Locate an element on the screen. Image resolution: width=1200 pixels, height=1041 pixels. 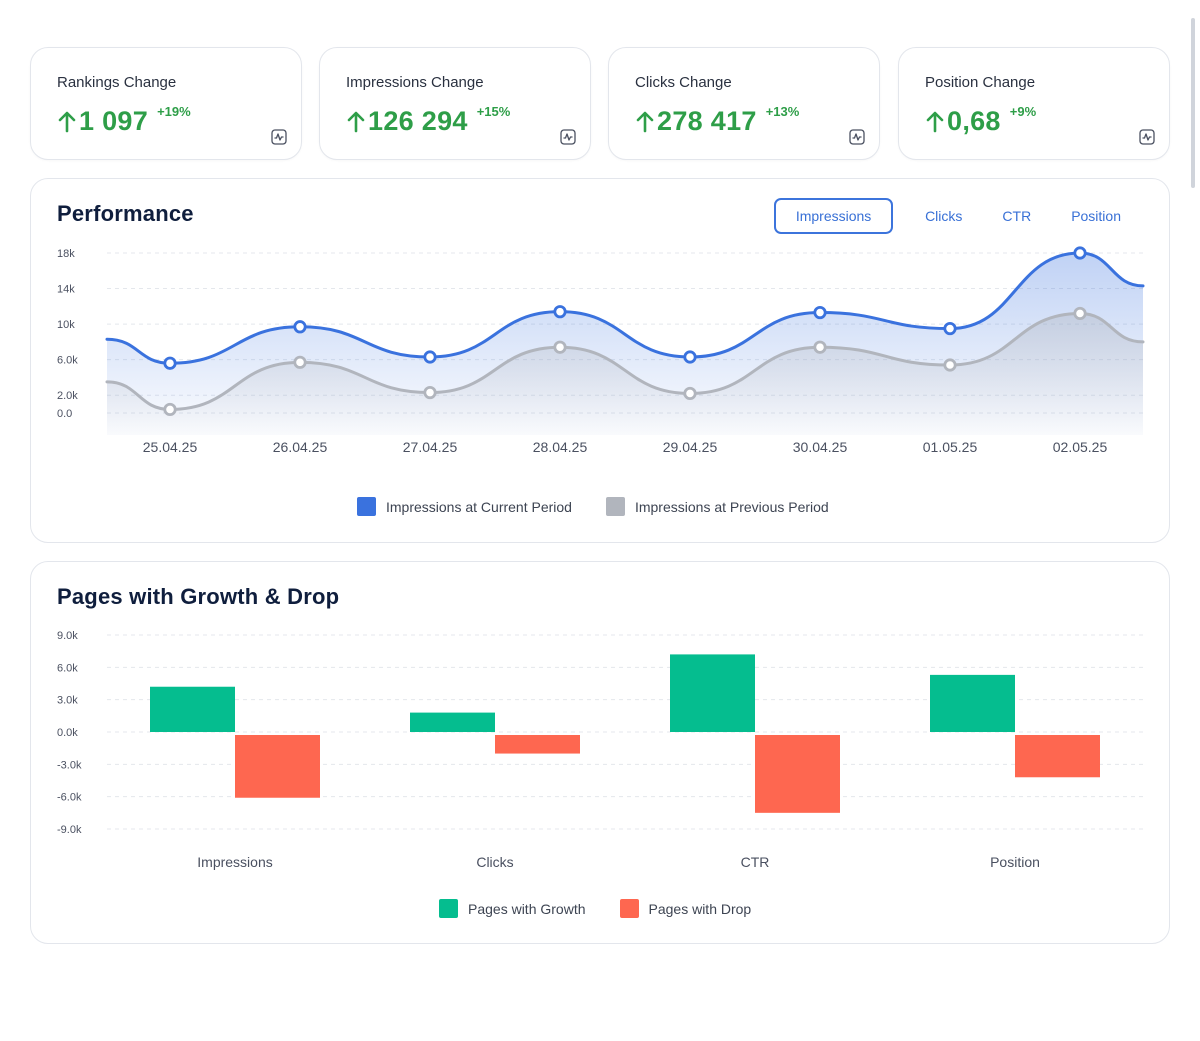
kpi-title: Clicks Change is located at coordinates (683, 82).